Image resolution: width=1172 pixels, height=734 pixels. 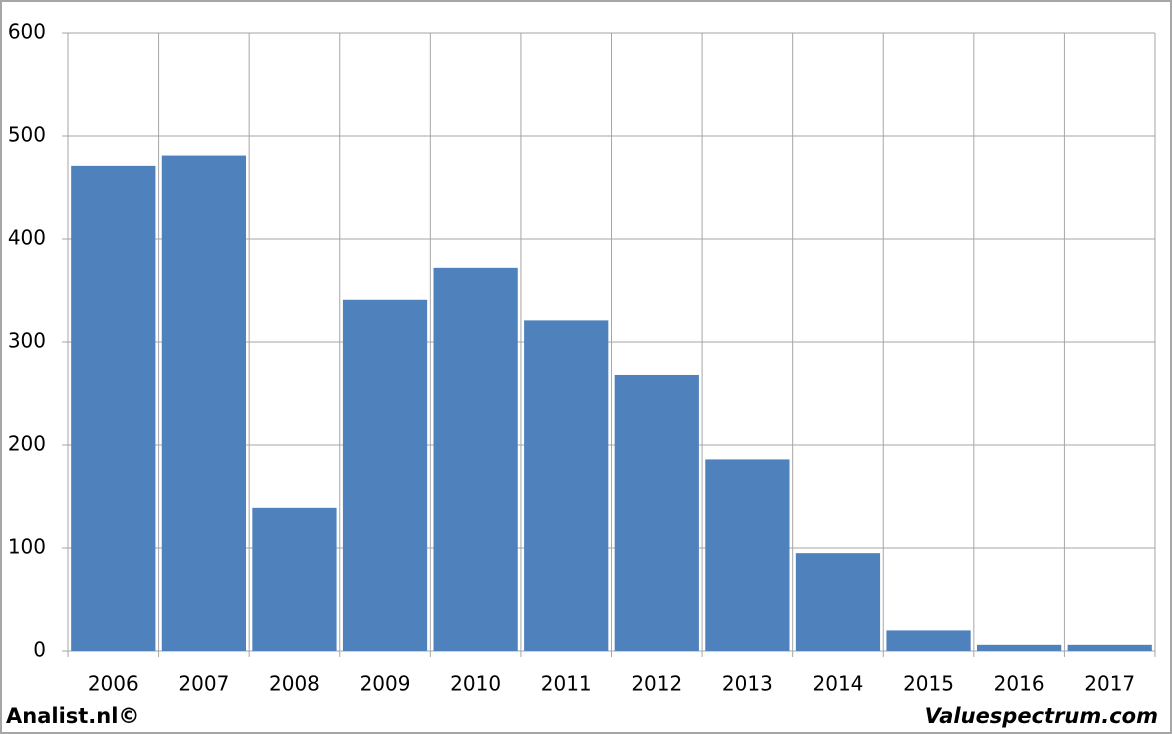 I want to click on x-tick-label: 2006, so click(x=113, y=684).